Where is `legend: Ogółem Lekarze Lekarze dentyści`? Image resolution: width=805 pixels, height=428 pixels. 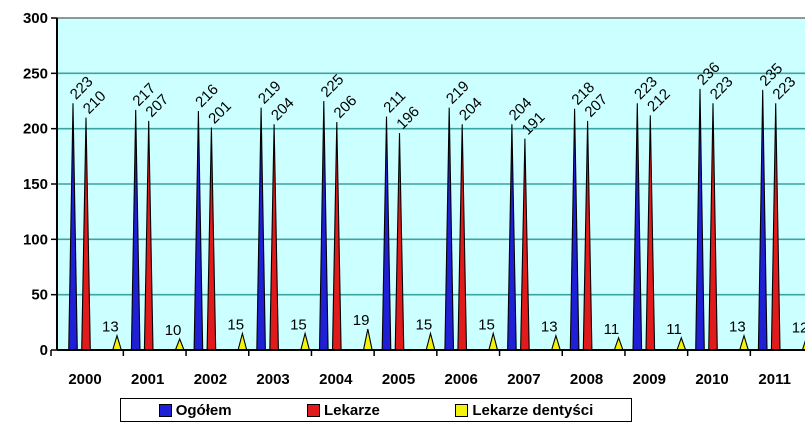 legend: Ogółem Lekarze Lekarze dentyści is located at coordinates (376, 410).